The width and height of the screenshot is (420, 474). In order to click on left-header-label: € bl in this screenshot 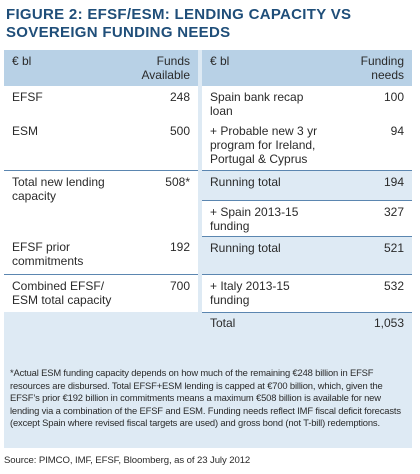, I will do `click(65, 68)`.